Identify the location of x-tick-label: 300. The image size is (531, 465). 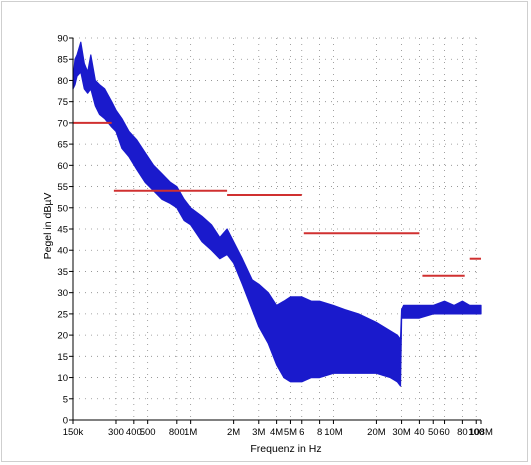
(116, 432).